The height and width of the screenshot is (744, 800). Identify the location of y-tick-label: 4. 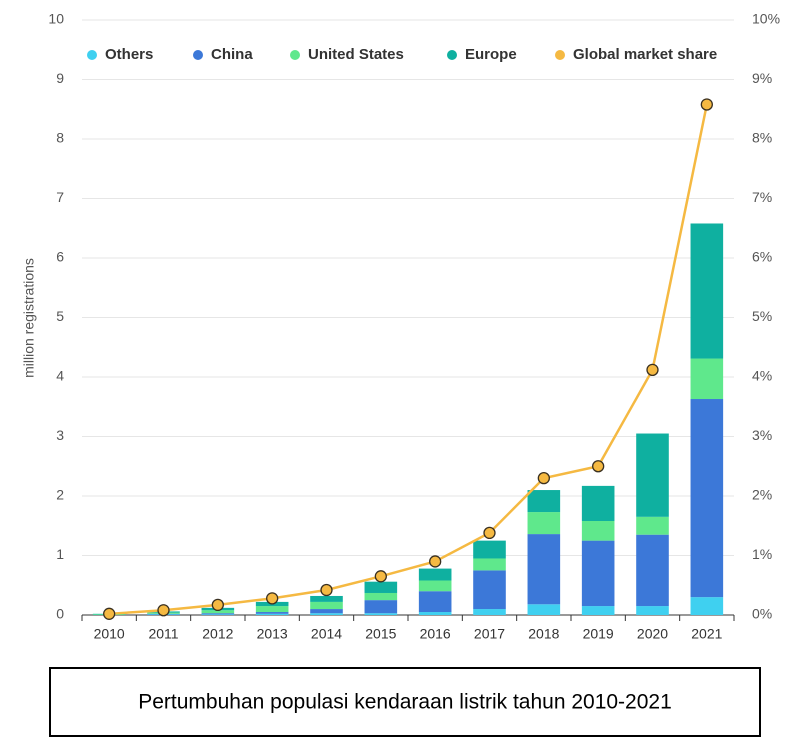
(60, 376).